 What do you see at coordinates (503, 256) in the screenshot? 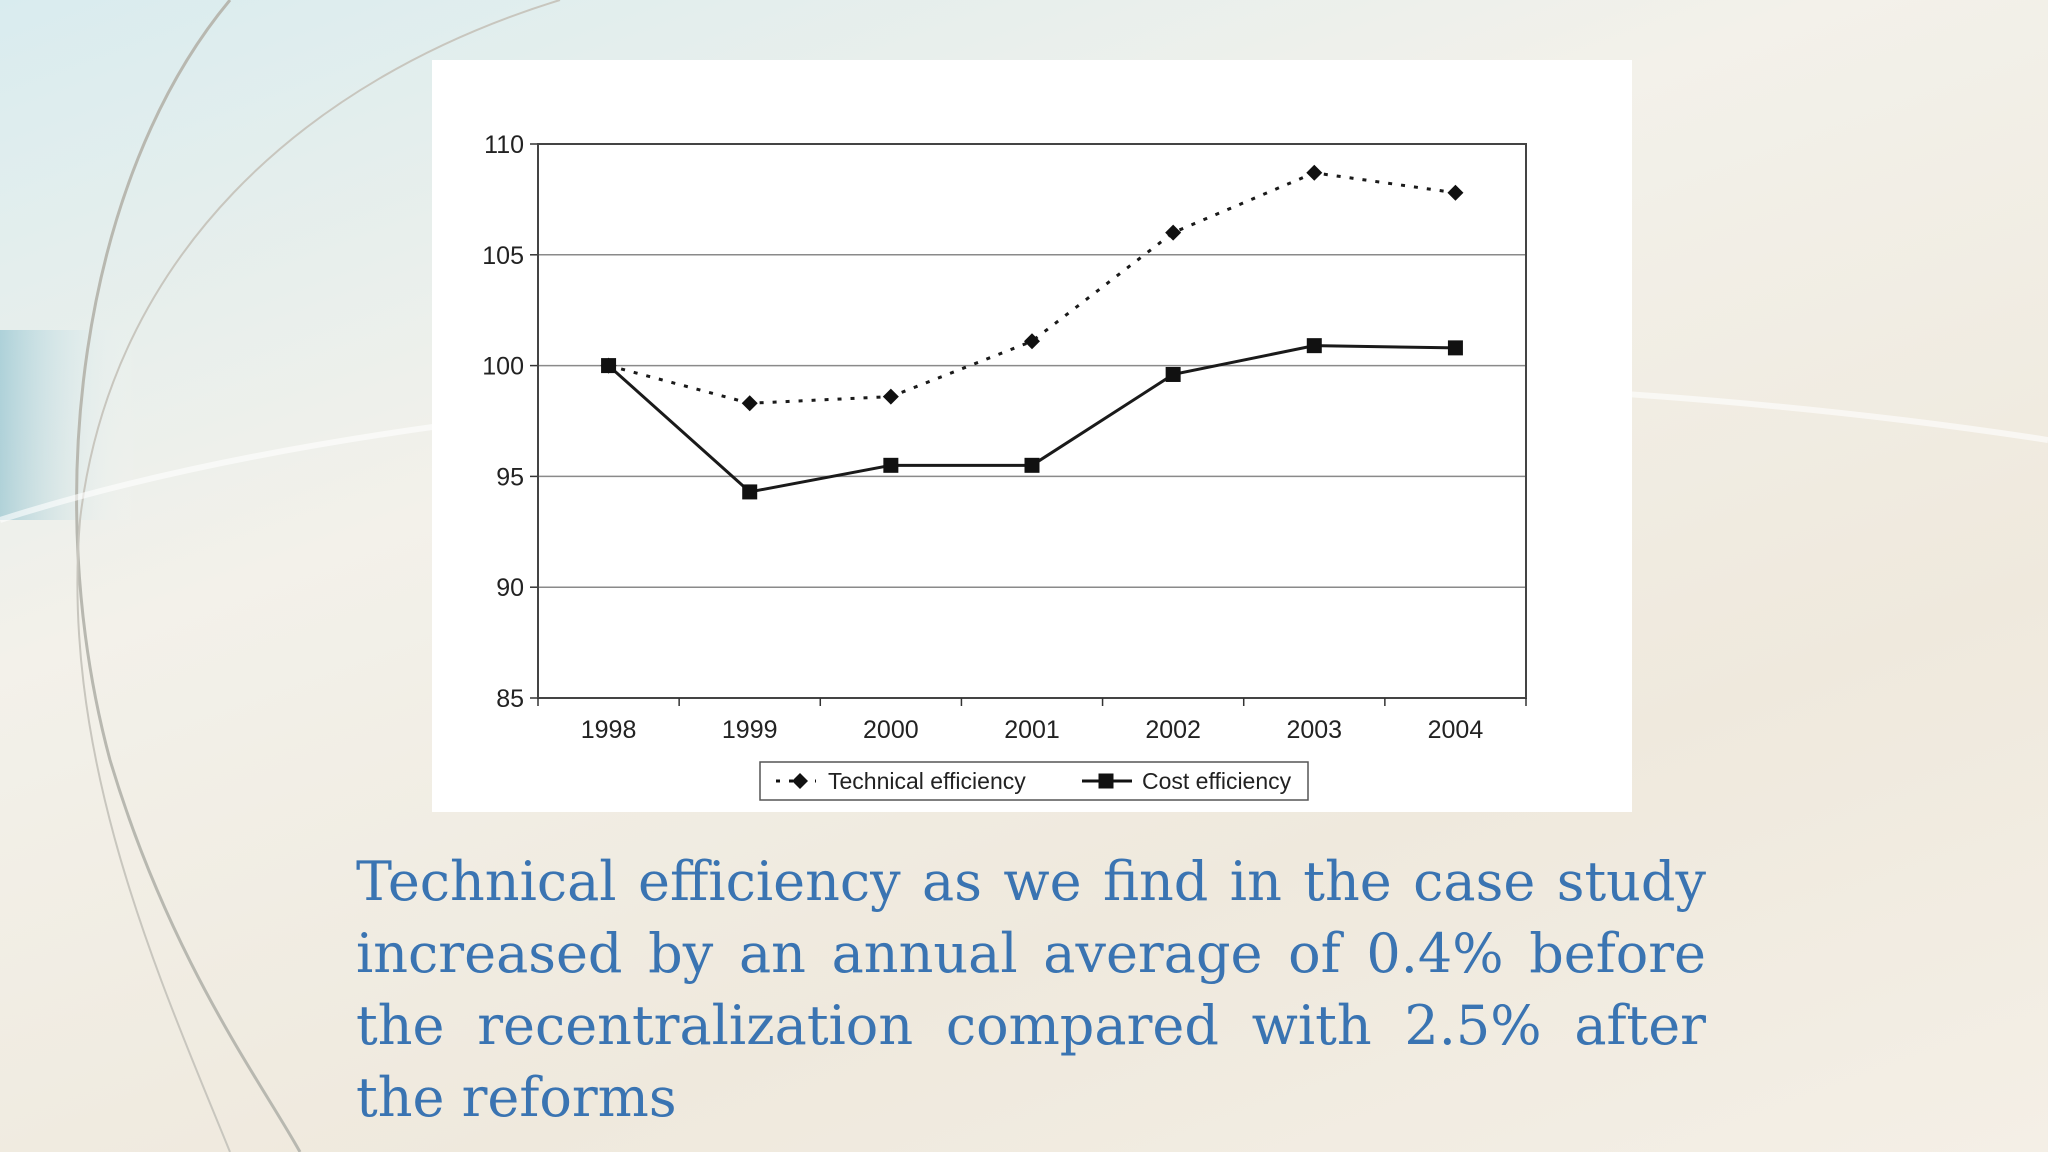
I see `y-tick-label: 105` at bounding box center [503, 256].